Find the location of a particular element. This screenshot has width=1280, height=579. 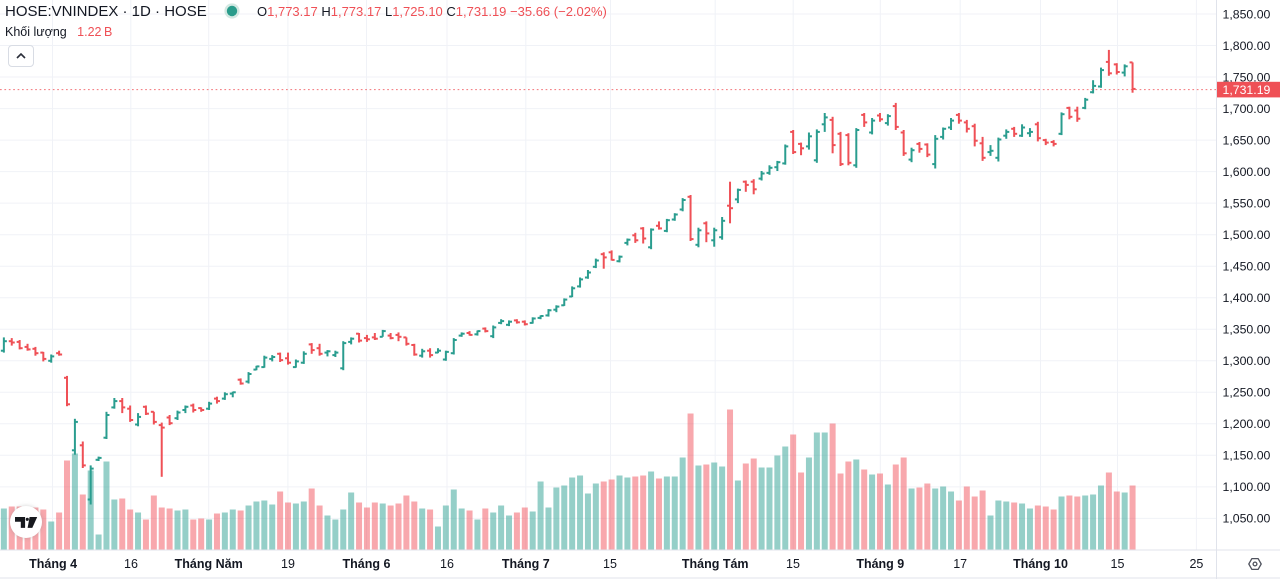

svg-text: 1,350.00 is located at coordinates (1247, 330).